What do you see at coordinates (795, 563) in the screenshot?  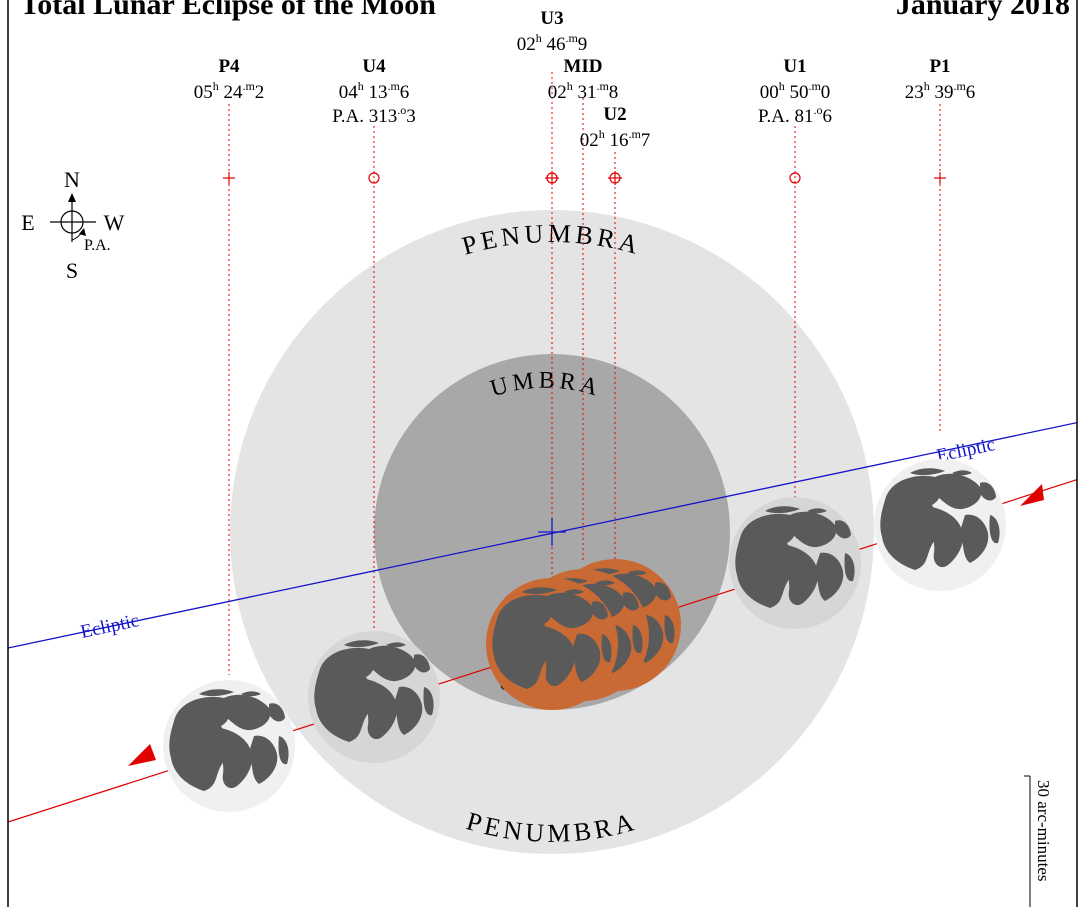 I see `moon-u1` at bounding box center [795, 563].